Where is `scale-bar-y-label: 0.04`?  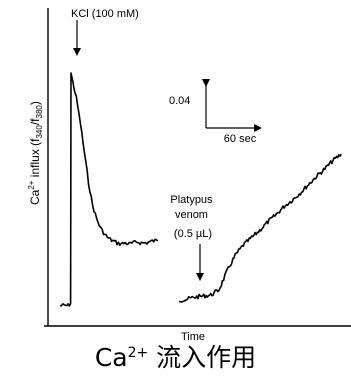
scale-bar-y-label: 0.04 is located at coordinates (179, 101).